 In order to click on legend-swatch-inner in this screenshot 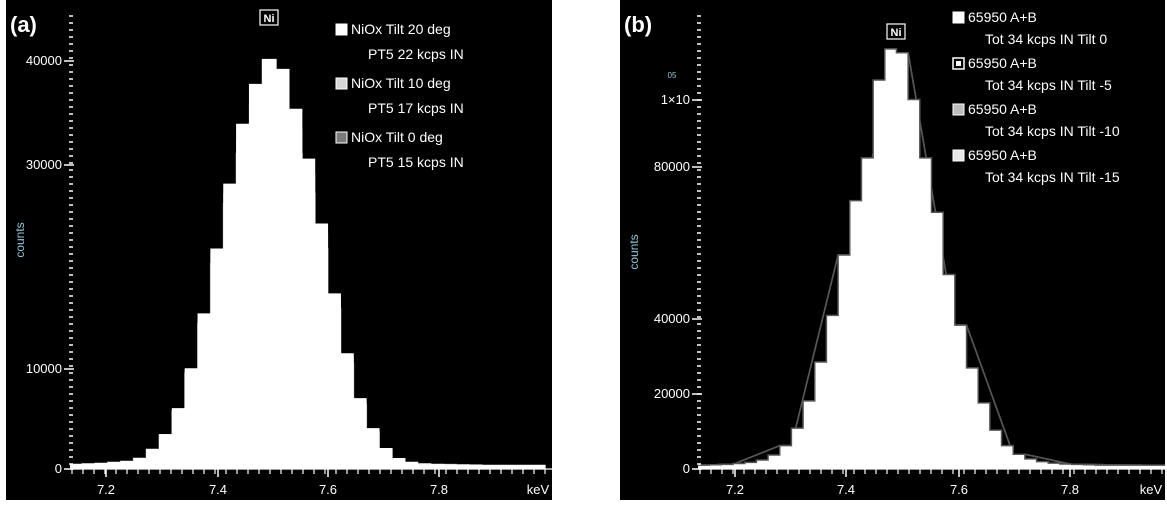, I will do `click(958, 63)`.